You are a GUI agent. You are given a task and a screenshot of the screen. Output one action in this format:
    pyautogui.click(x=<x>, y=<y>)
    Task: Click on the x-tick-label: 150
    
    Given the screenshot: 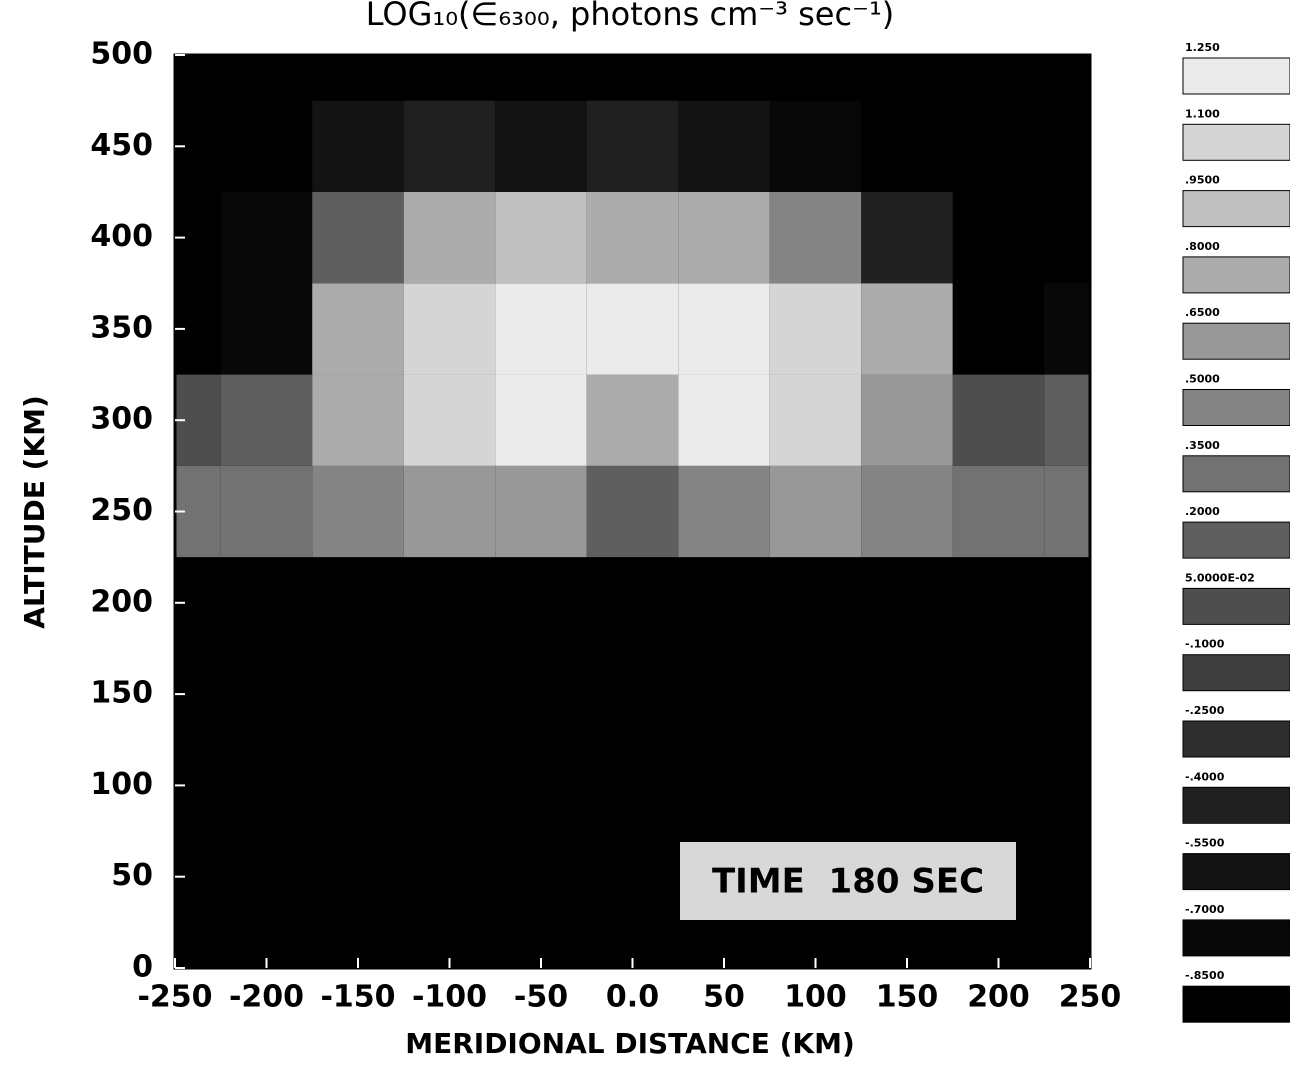 What is the action you would take?
    pyautogui.click(x=907, y=997)
    